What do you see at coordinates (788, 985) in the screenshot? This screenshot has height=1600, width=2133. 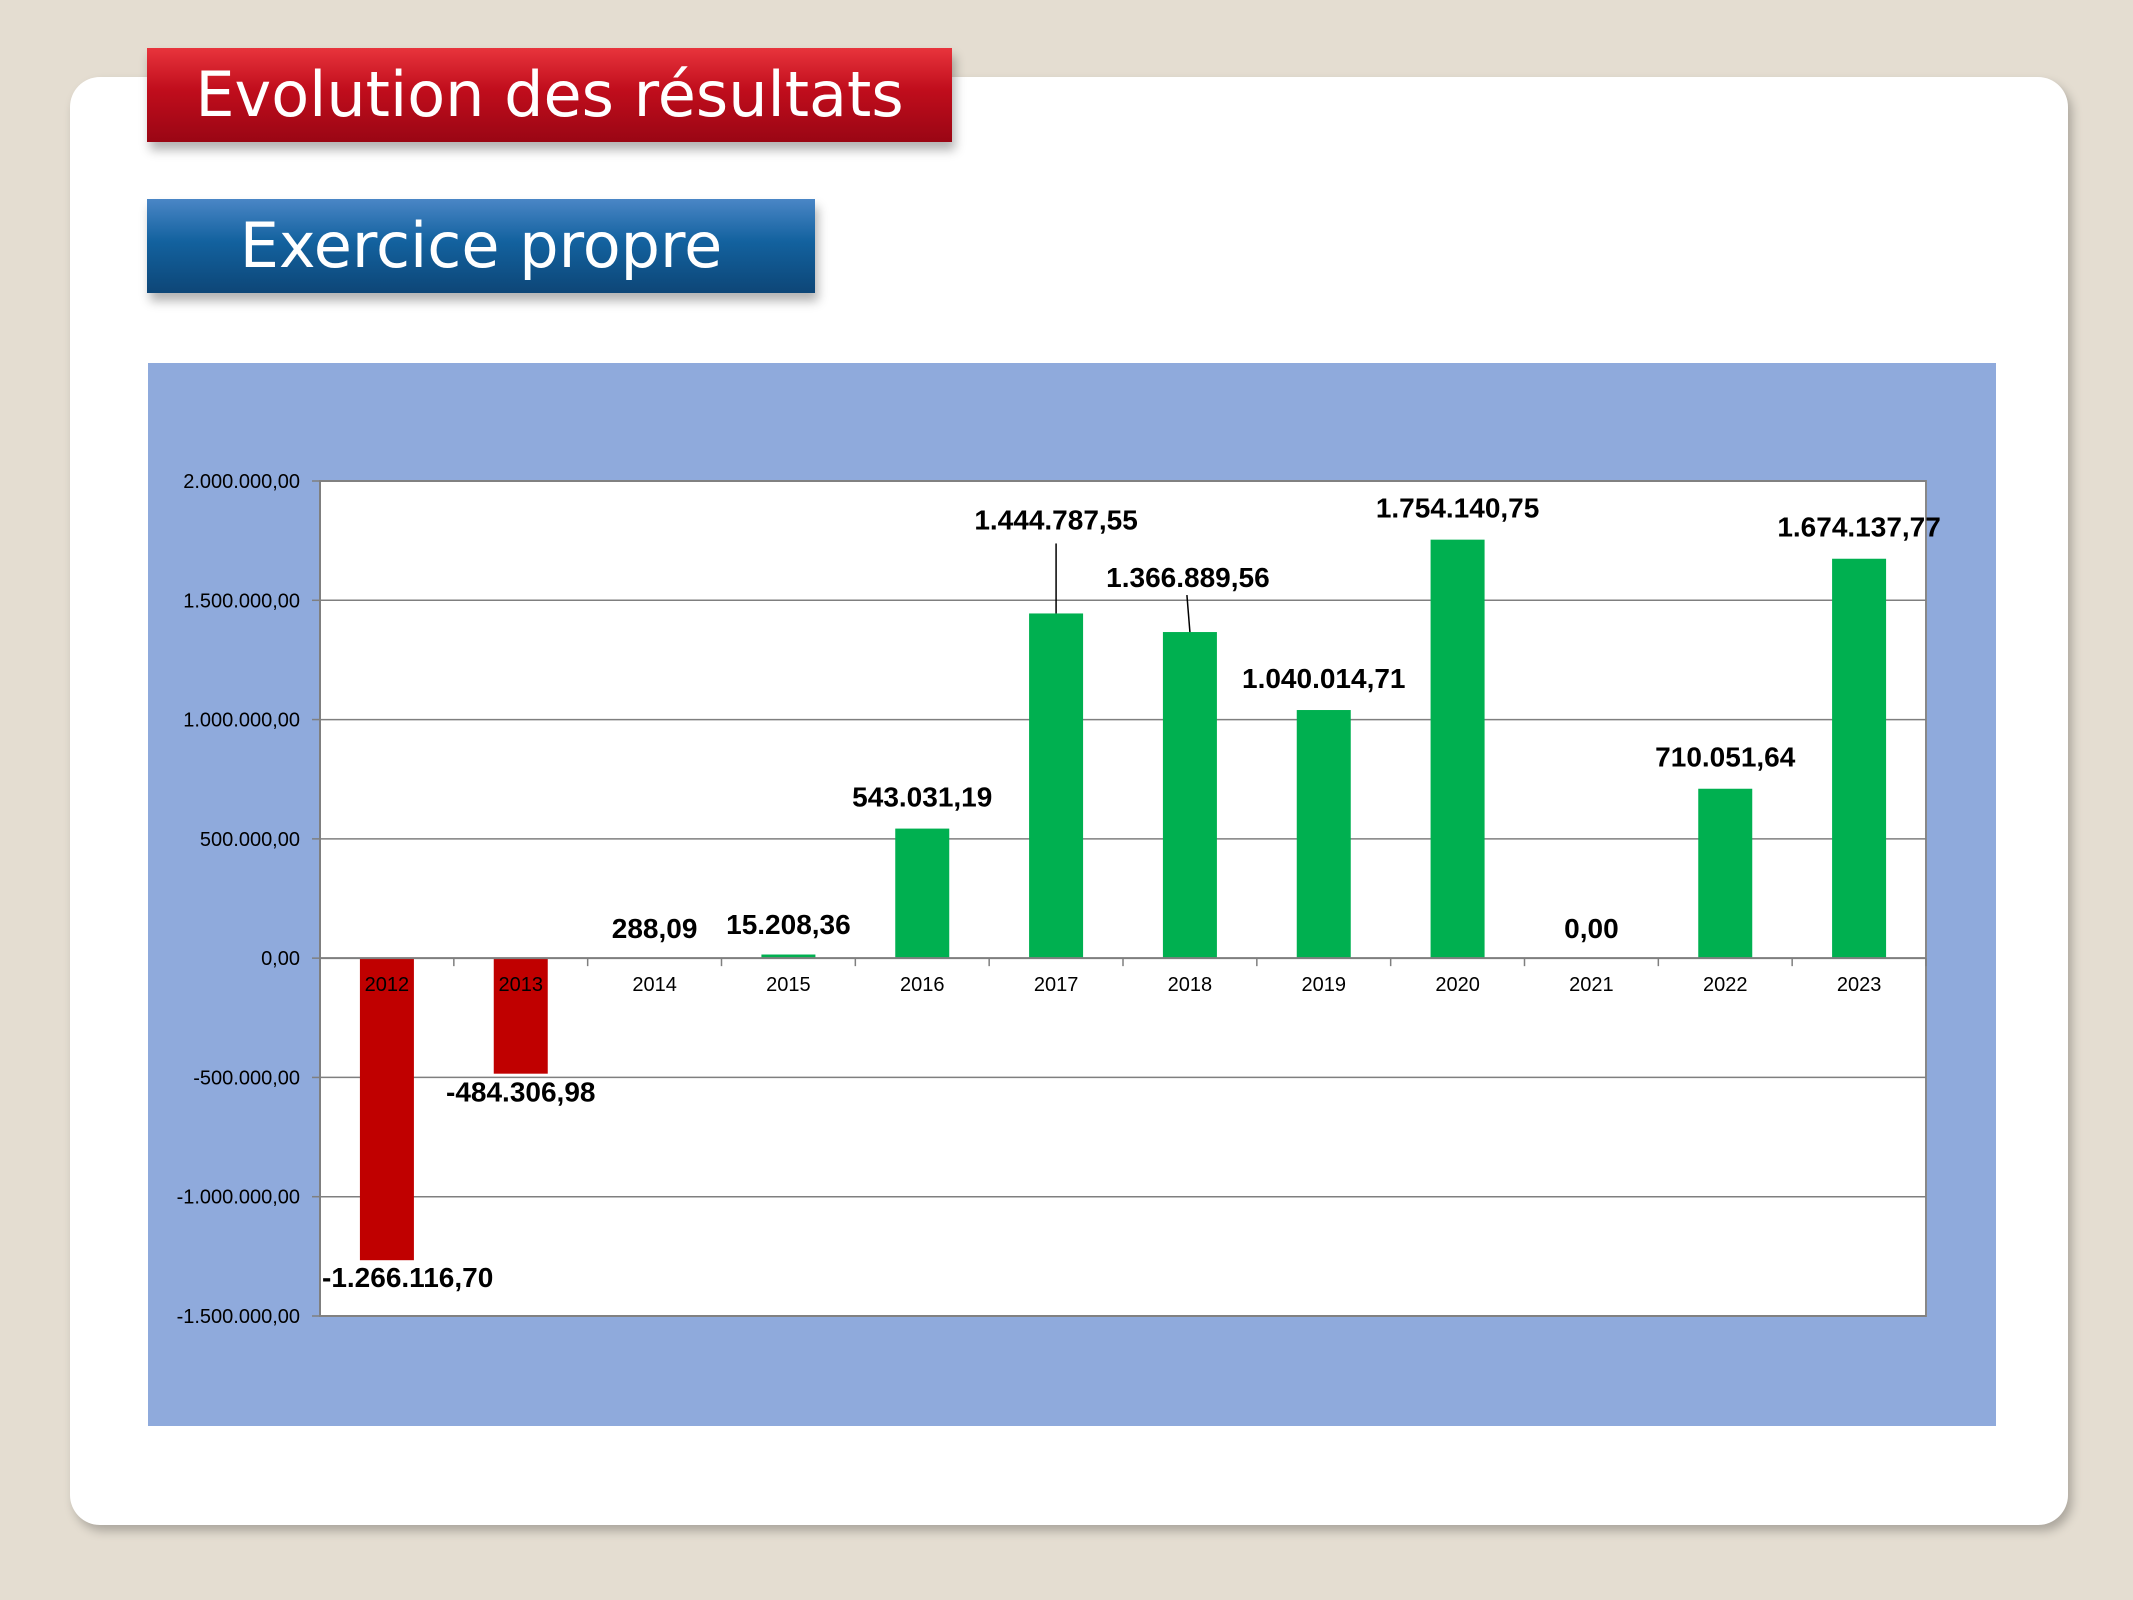 I see `x-tick-label: 2015` at bounding box center [788, 985].